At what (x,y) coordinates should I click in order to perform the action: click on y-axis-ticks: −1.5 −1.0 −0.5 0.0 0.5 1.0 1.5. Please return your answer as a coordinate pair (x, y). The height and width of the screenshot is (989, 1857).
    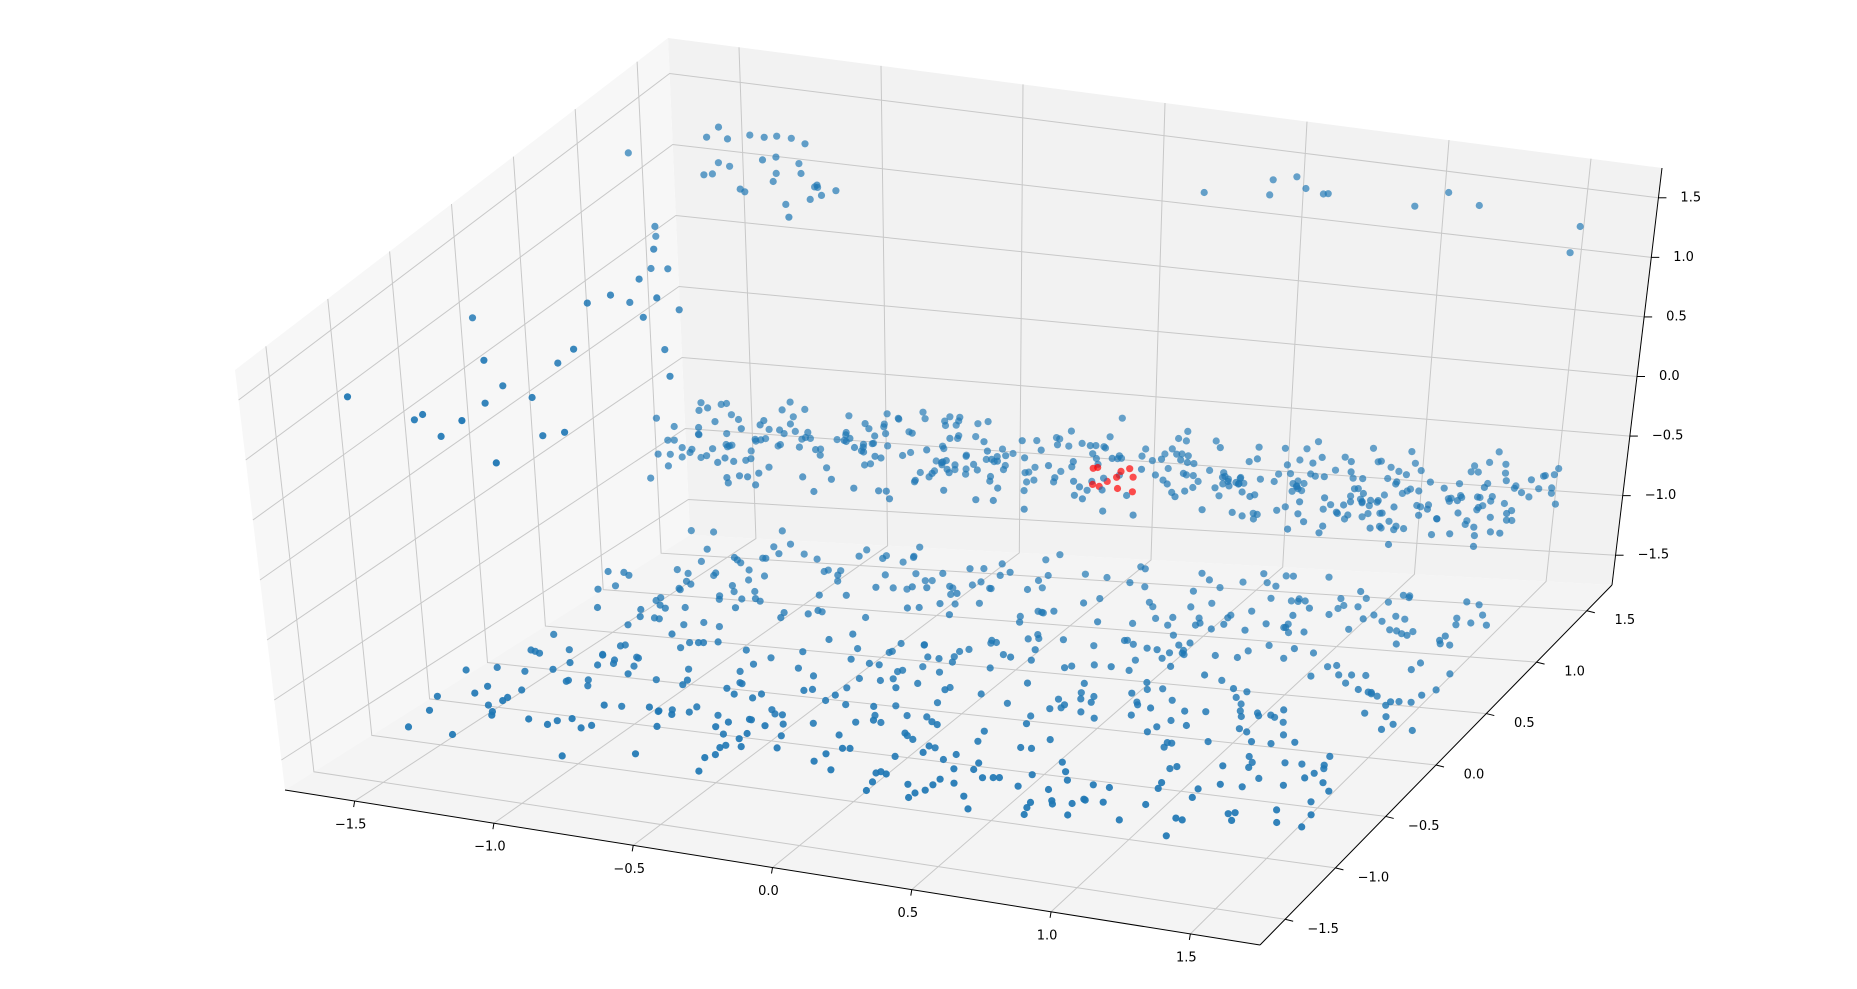
    Looking at the image, I should click on (1460, 773).